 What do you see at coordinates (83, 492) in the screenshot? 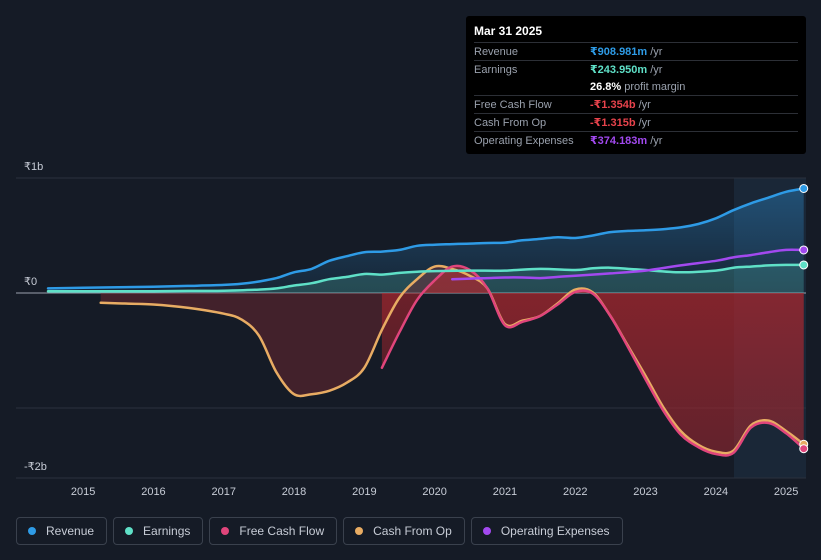
I see `x-tick-label: 2015` at bounding box center [83, 492].